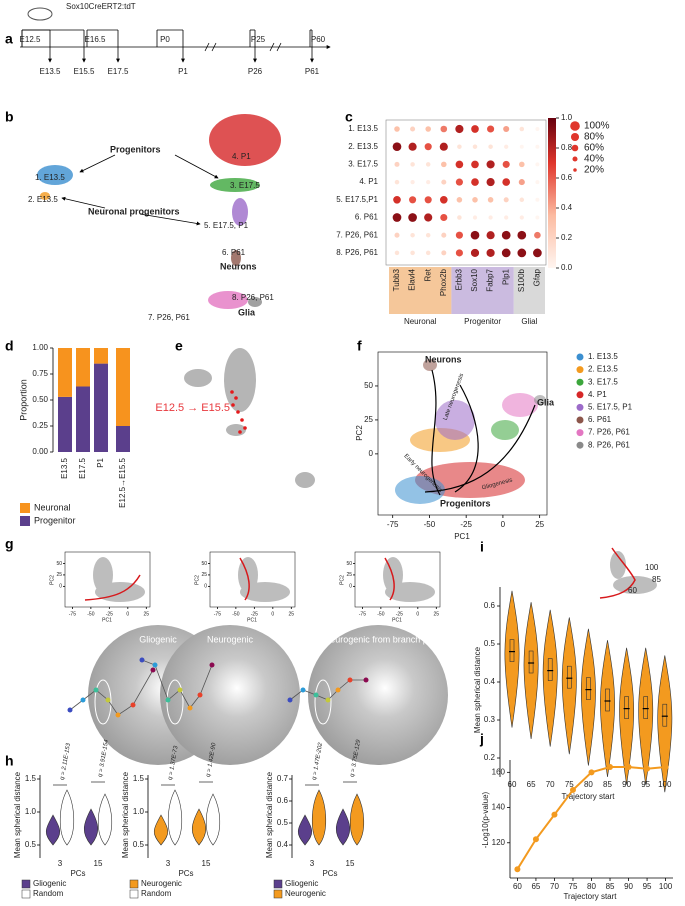  Describe the element at coordinates (666, 886) in the screenshot. I see `x-tick-label: 100` at that location.